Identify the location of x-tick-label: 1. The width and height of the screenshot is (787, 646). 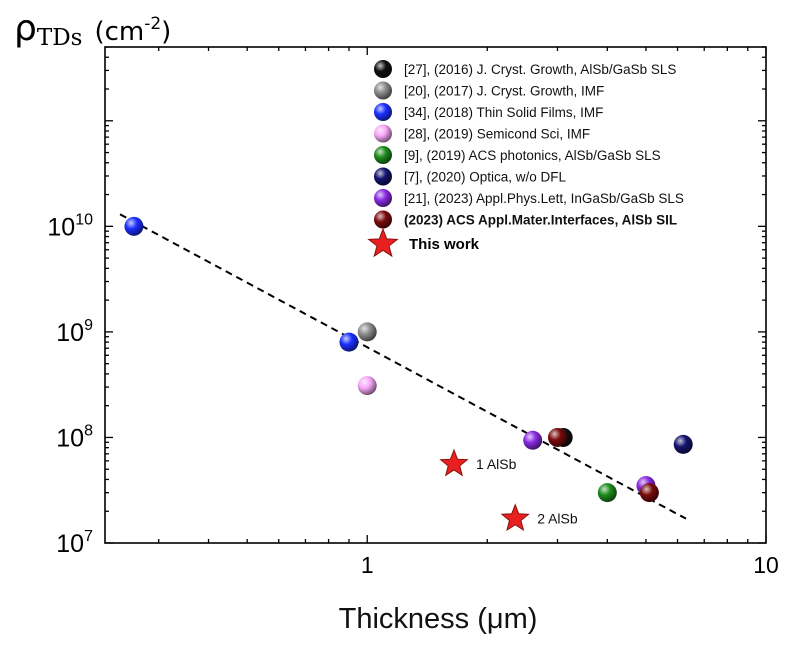
(367, 565).